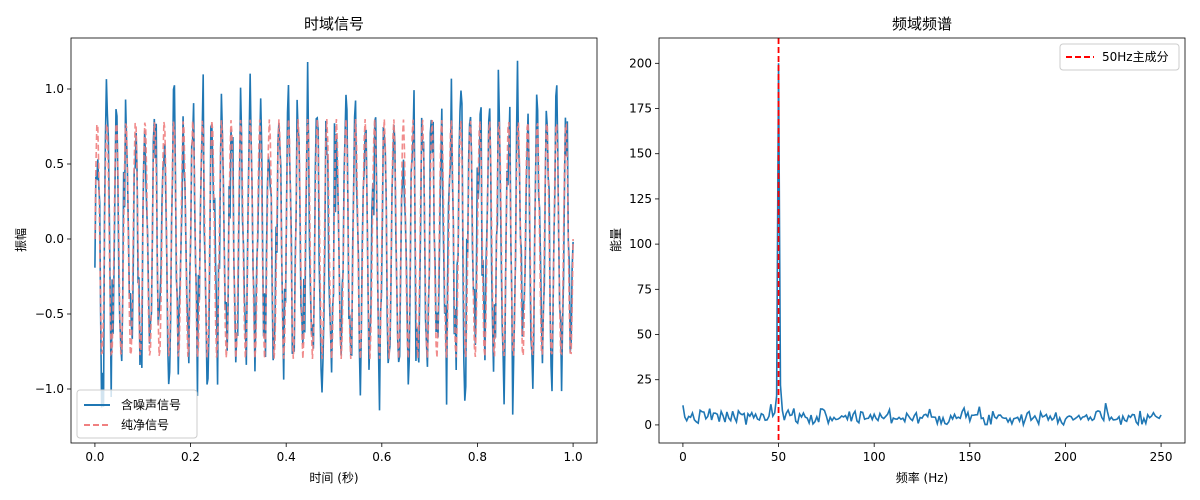  I want to click on frequency-domain-ytick-label: 75, so click(644, 289).